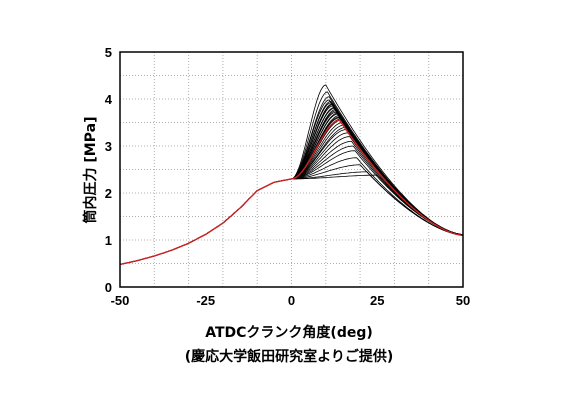 The width and height of the screenshot is (578, 406). I want to click on y-tick-label: 1, so click(108, 240).